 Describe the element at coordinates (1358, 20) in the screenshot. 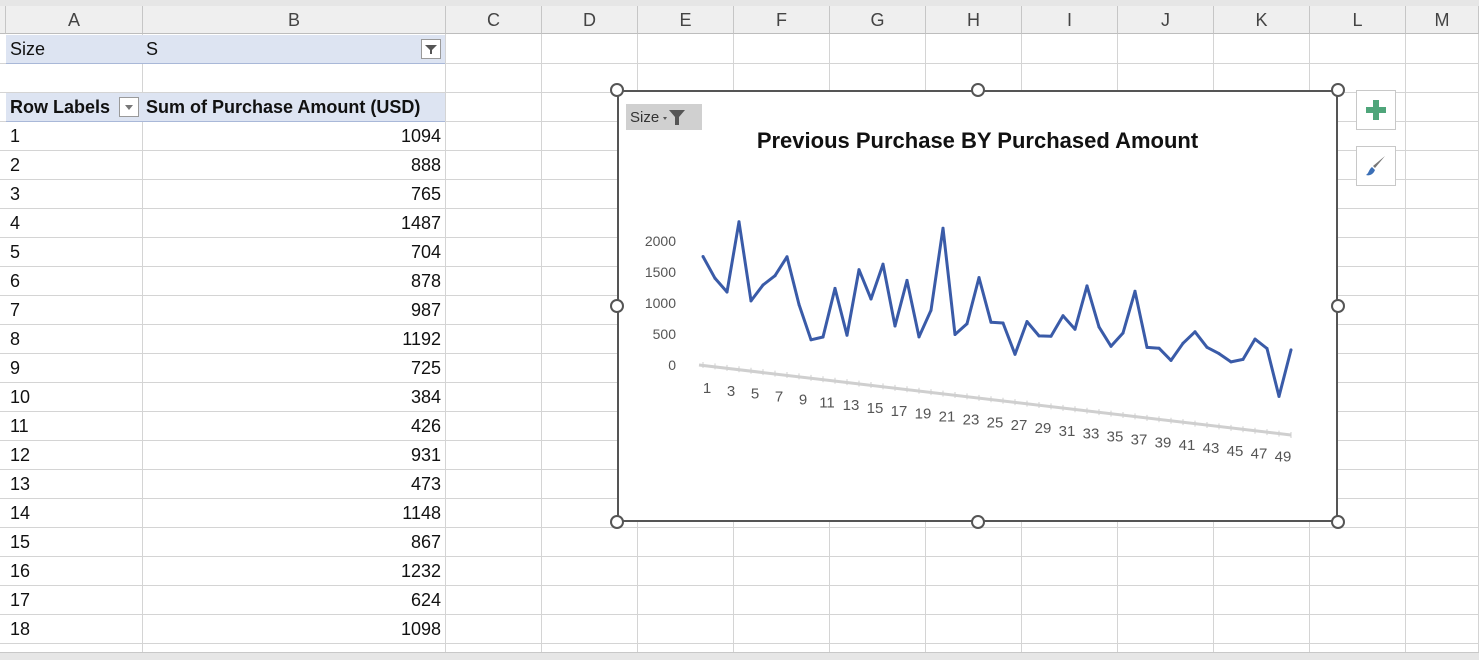

I see `column-header-l: L` at that location.